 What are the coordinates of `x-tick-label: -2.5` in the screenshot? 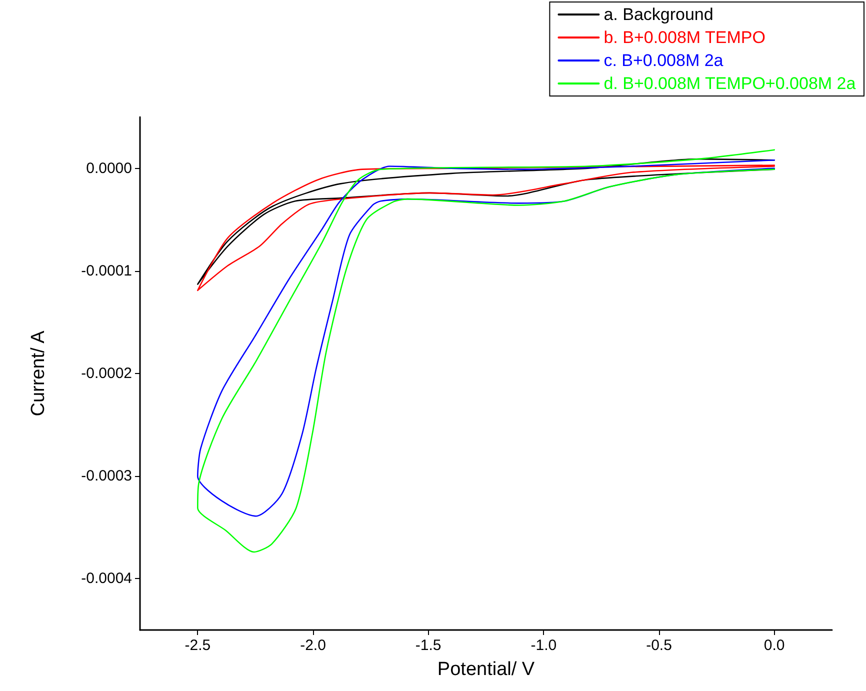 It's located at (197, 645).